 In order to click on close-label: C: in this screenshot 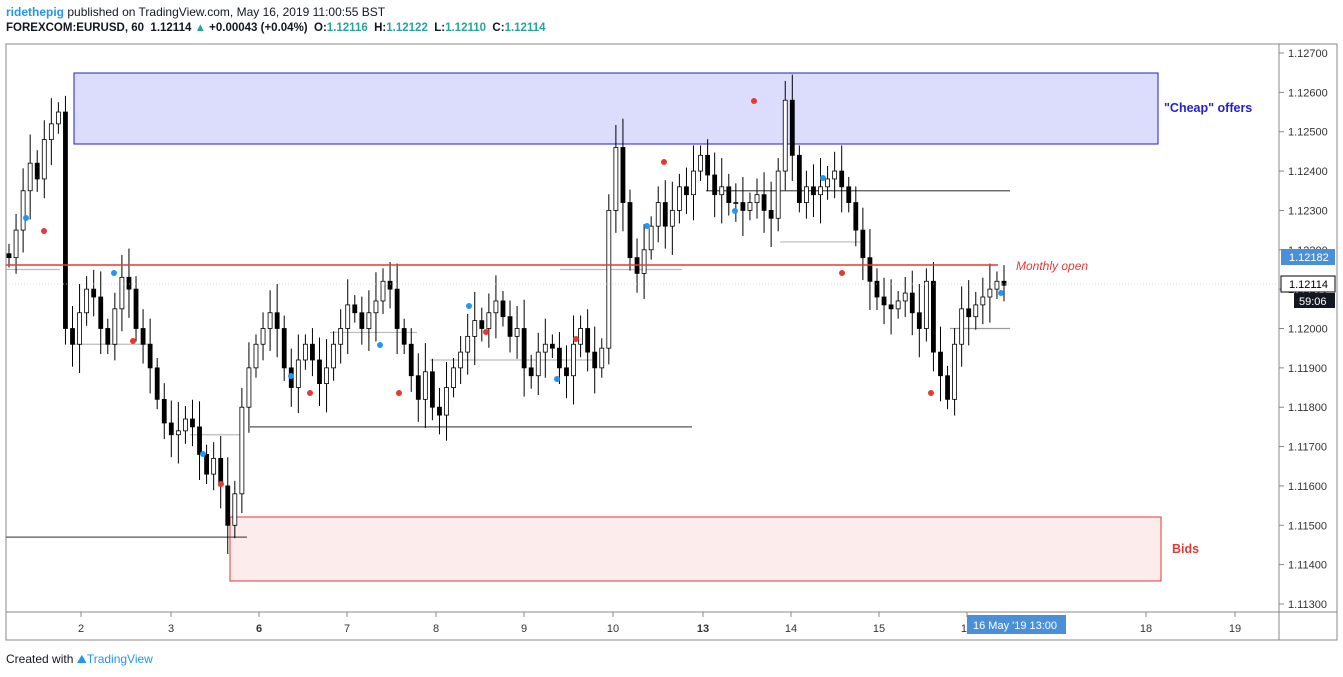, I will do `click(498, 28)`.